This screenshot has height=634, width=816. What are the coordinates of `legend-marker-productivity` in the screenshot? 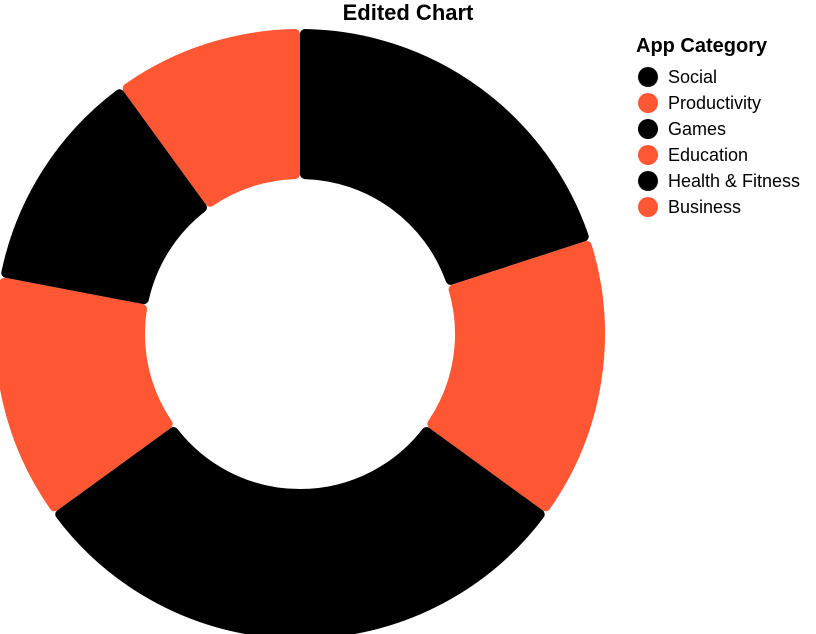 It's located at (648, 103).